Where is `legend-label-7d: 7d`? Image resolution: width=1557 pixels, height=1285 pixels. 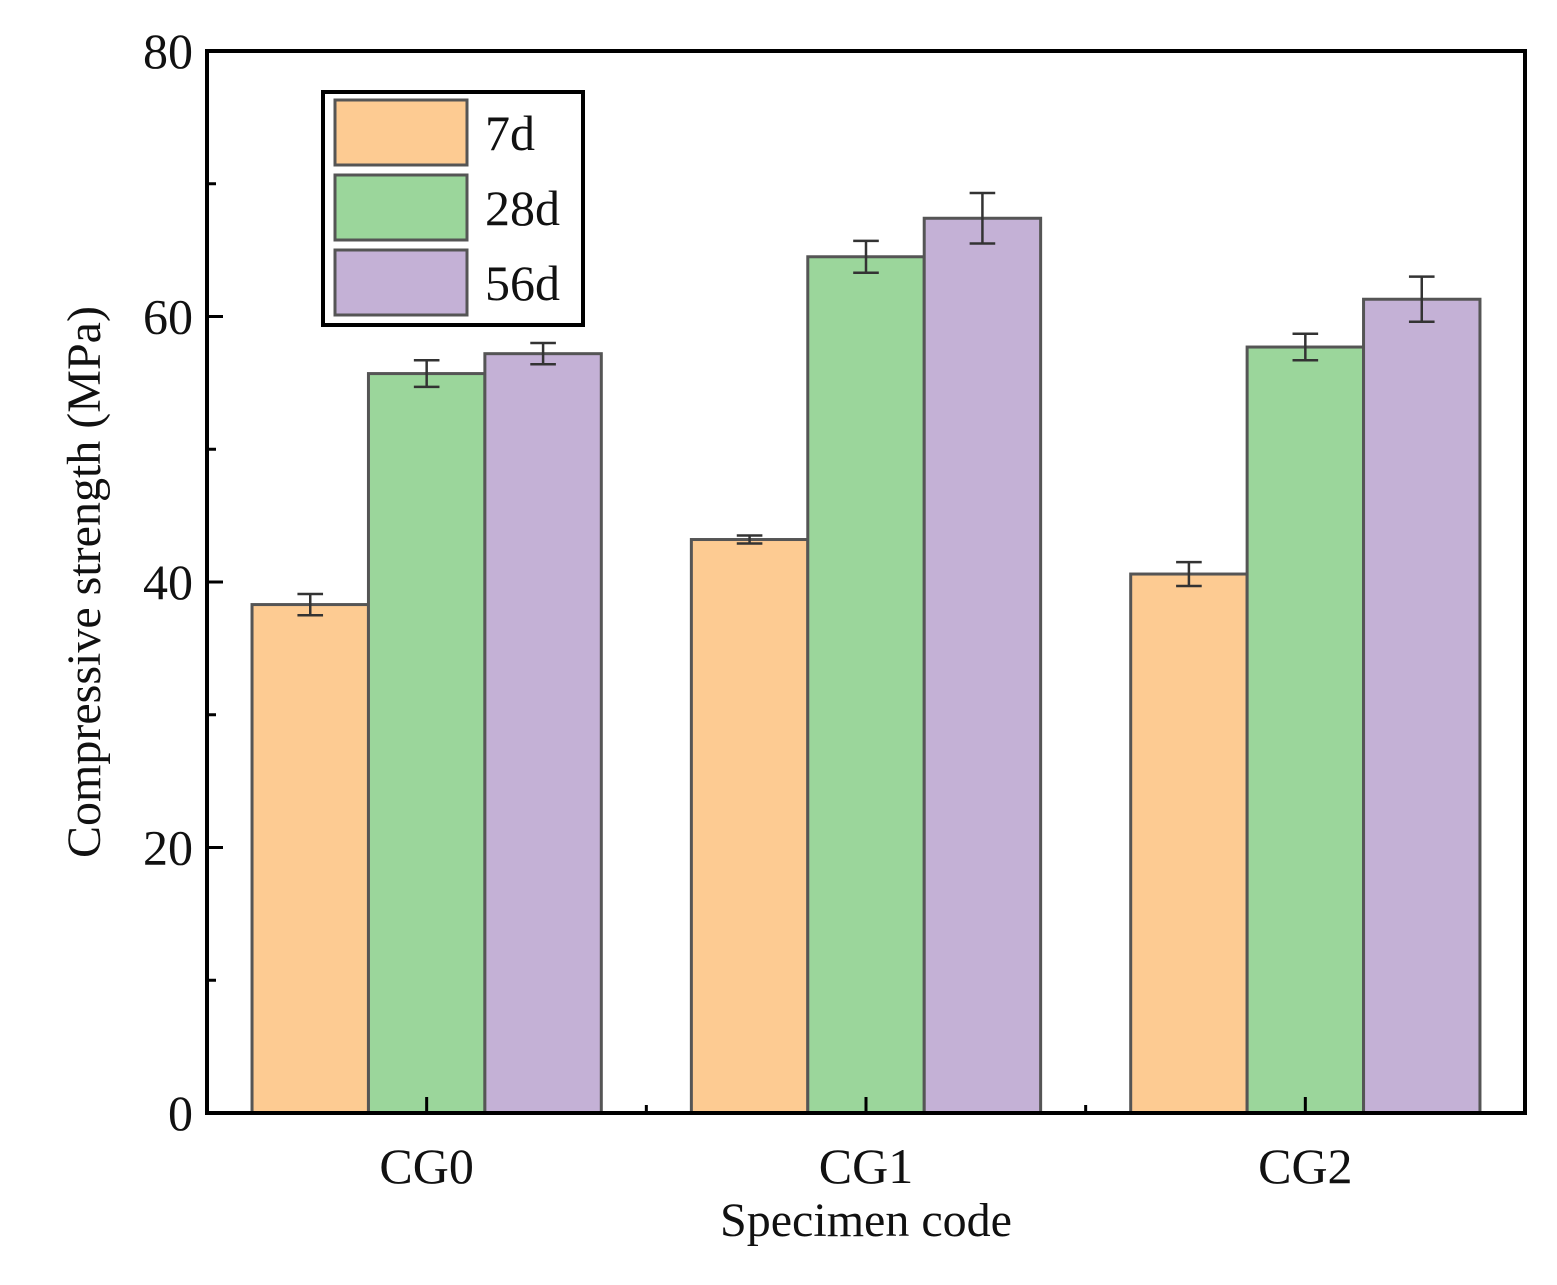
legend-label-7d: 7d is located at coordinates (510, 133).